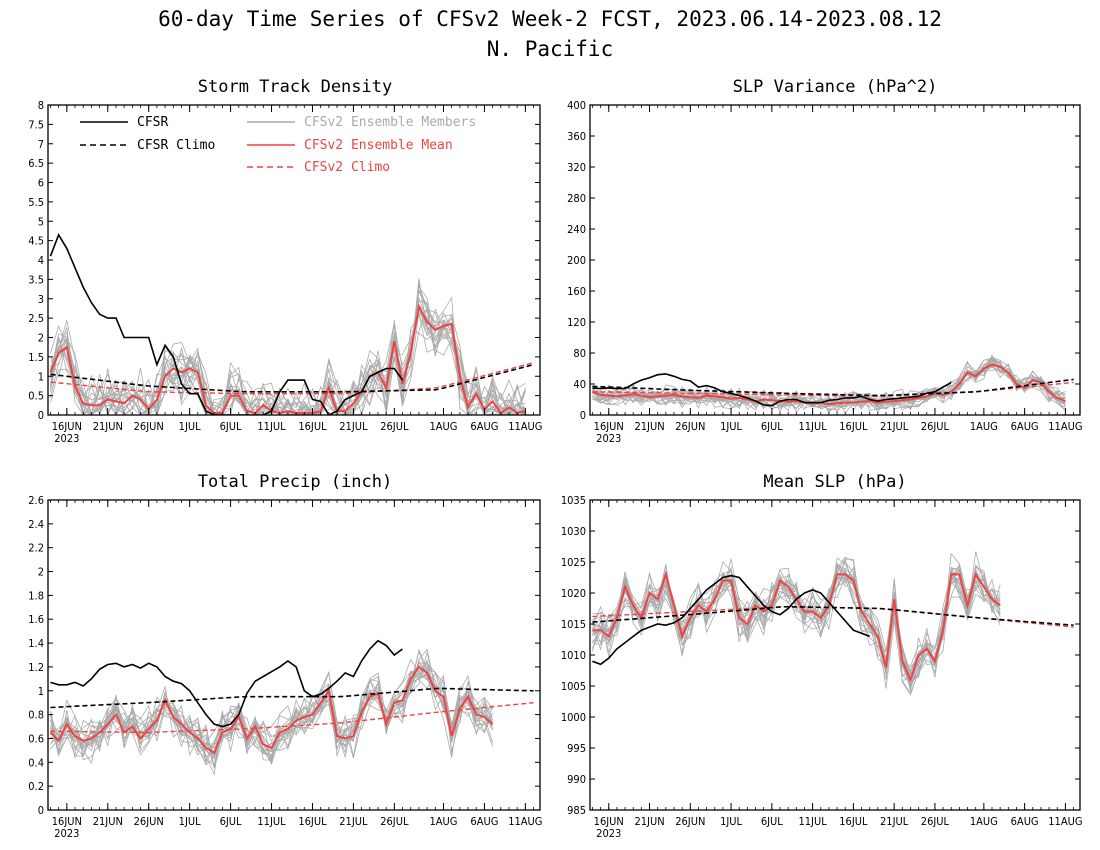 Image resolution: width=1100 pixels, height=850 pixels. What do you see at coordinates (36, 715) in the screenshot?
I see `y-tick-label: 0.8` at bounding box center [36, 715].